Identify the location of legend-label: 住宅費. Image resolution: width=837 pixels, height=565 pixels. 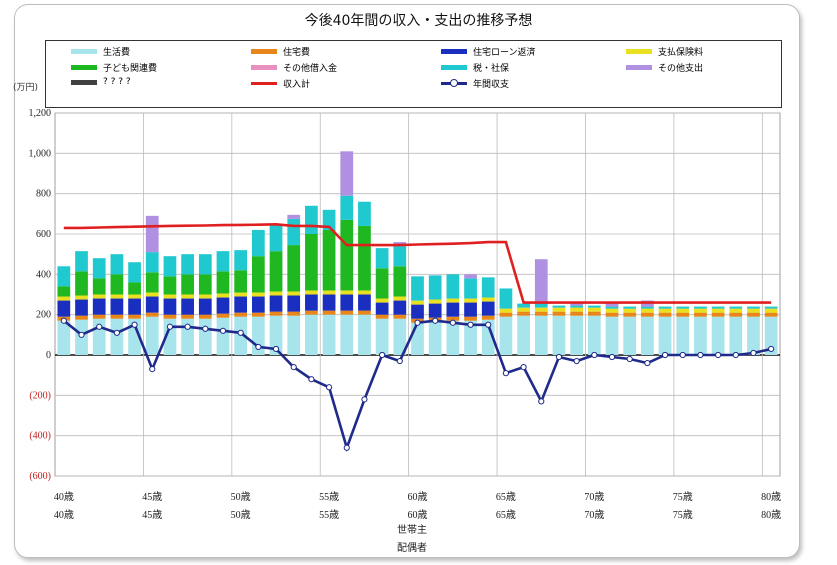
(297, 53).